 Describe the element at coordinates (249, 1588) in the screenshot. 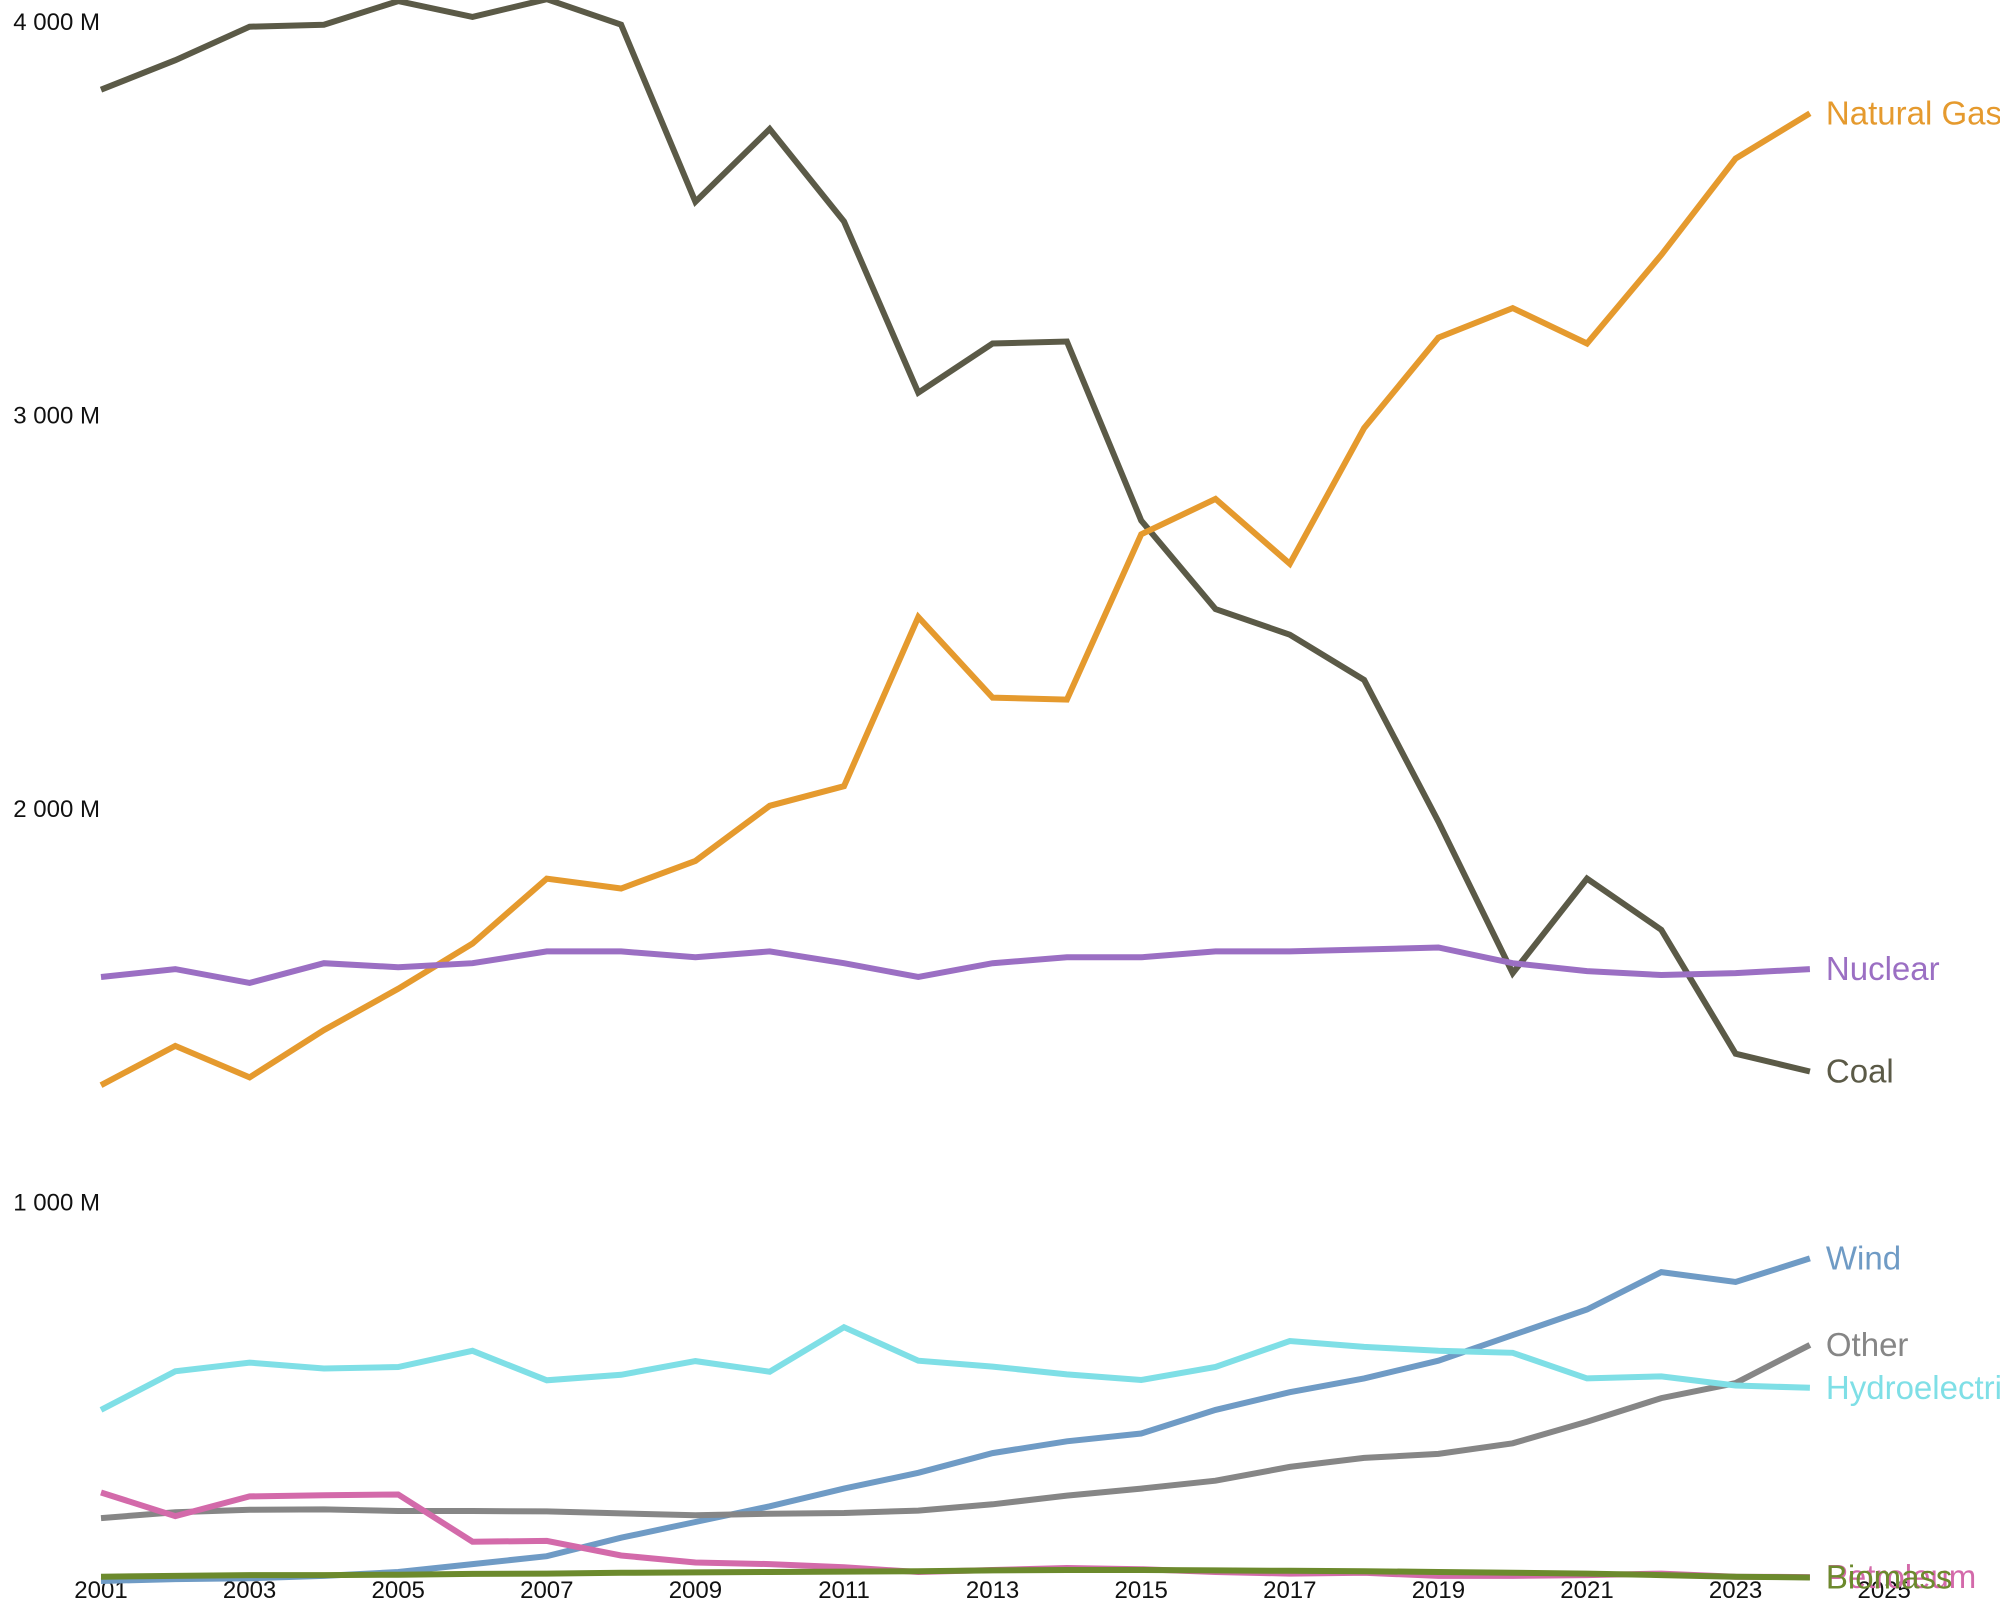

I see `x-tick-label: 2003` at that location.